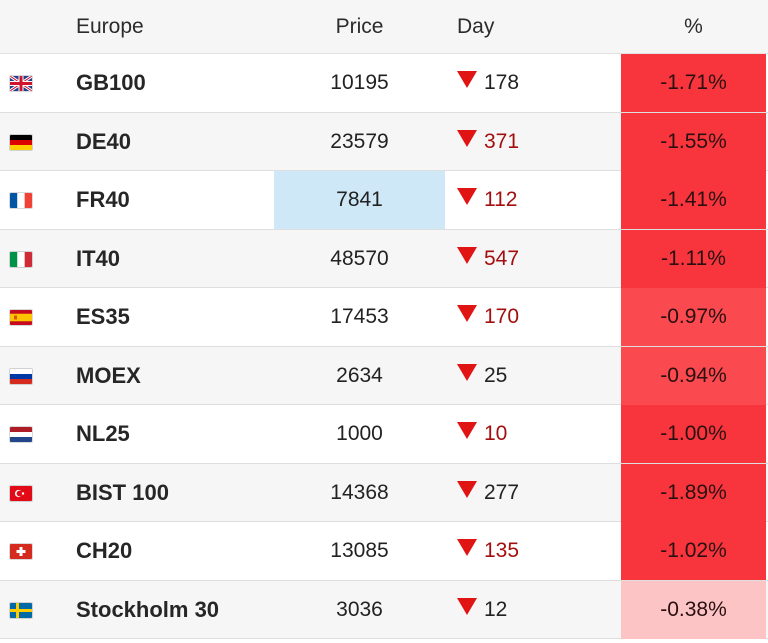  Describe the element at coordinates (502, 316) in the screenshot. I see `day-change-cell: 170` at that location.